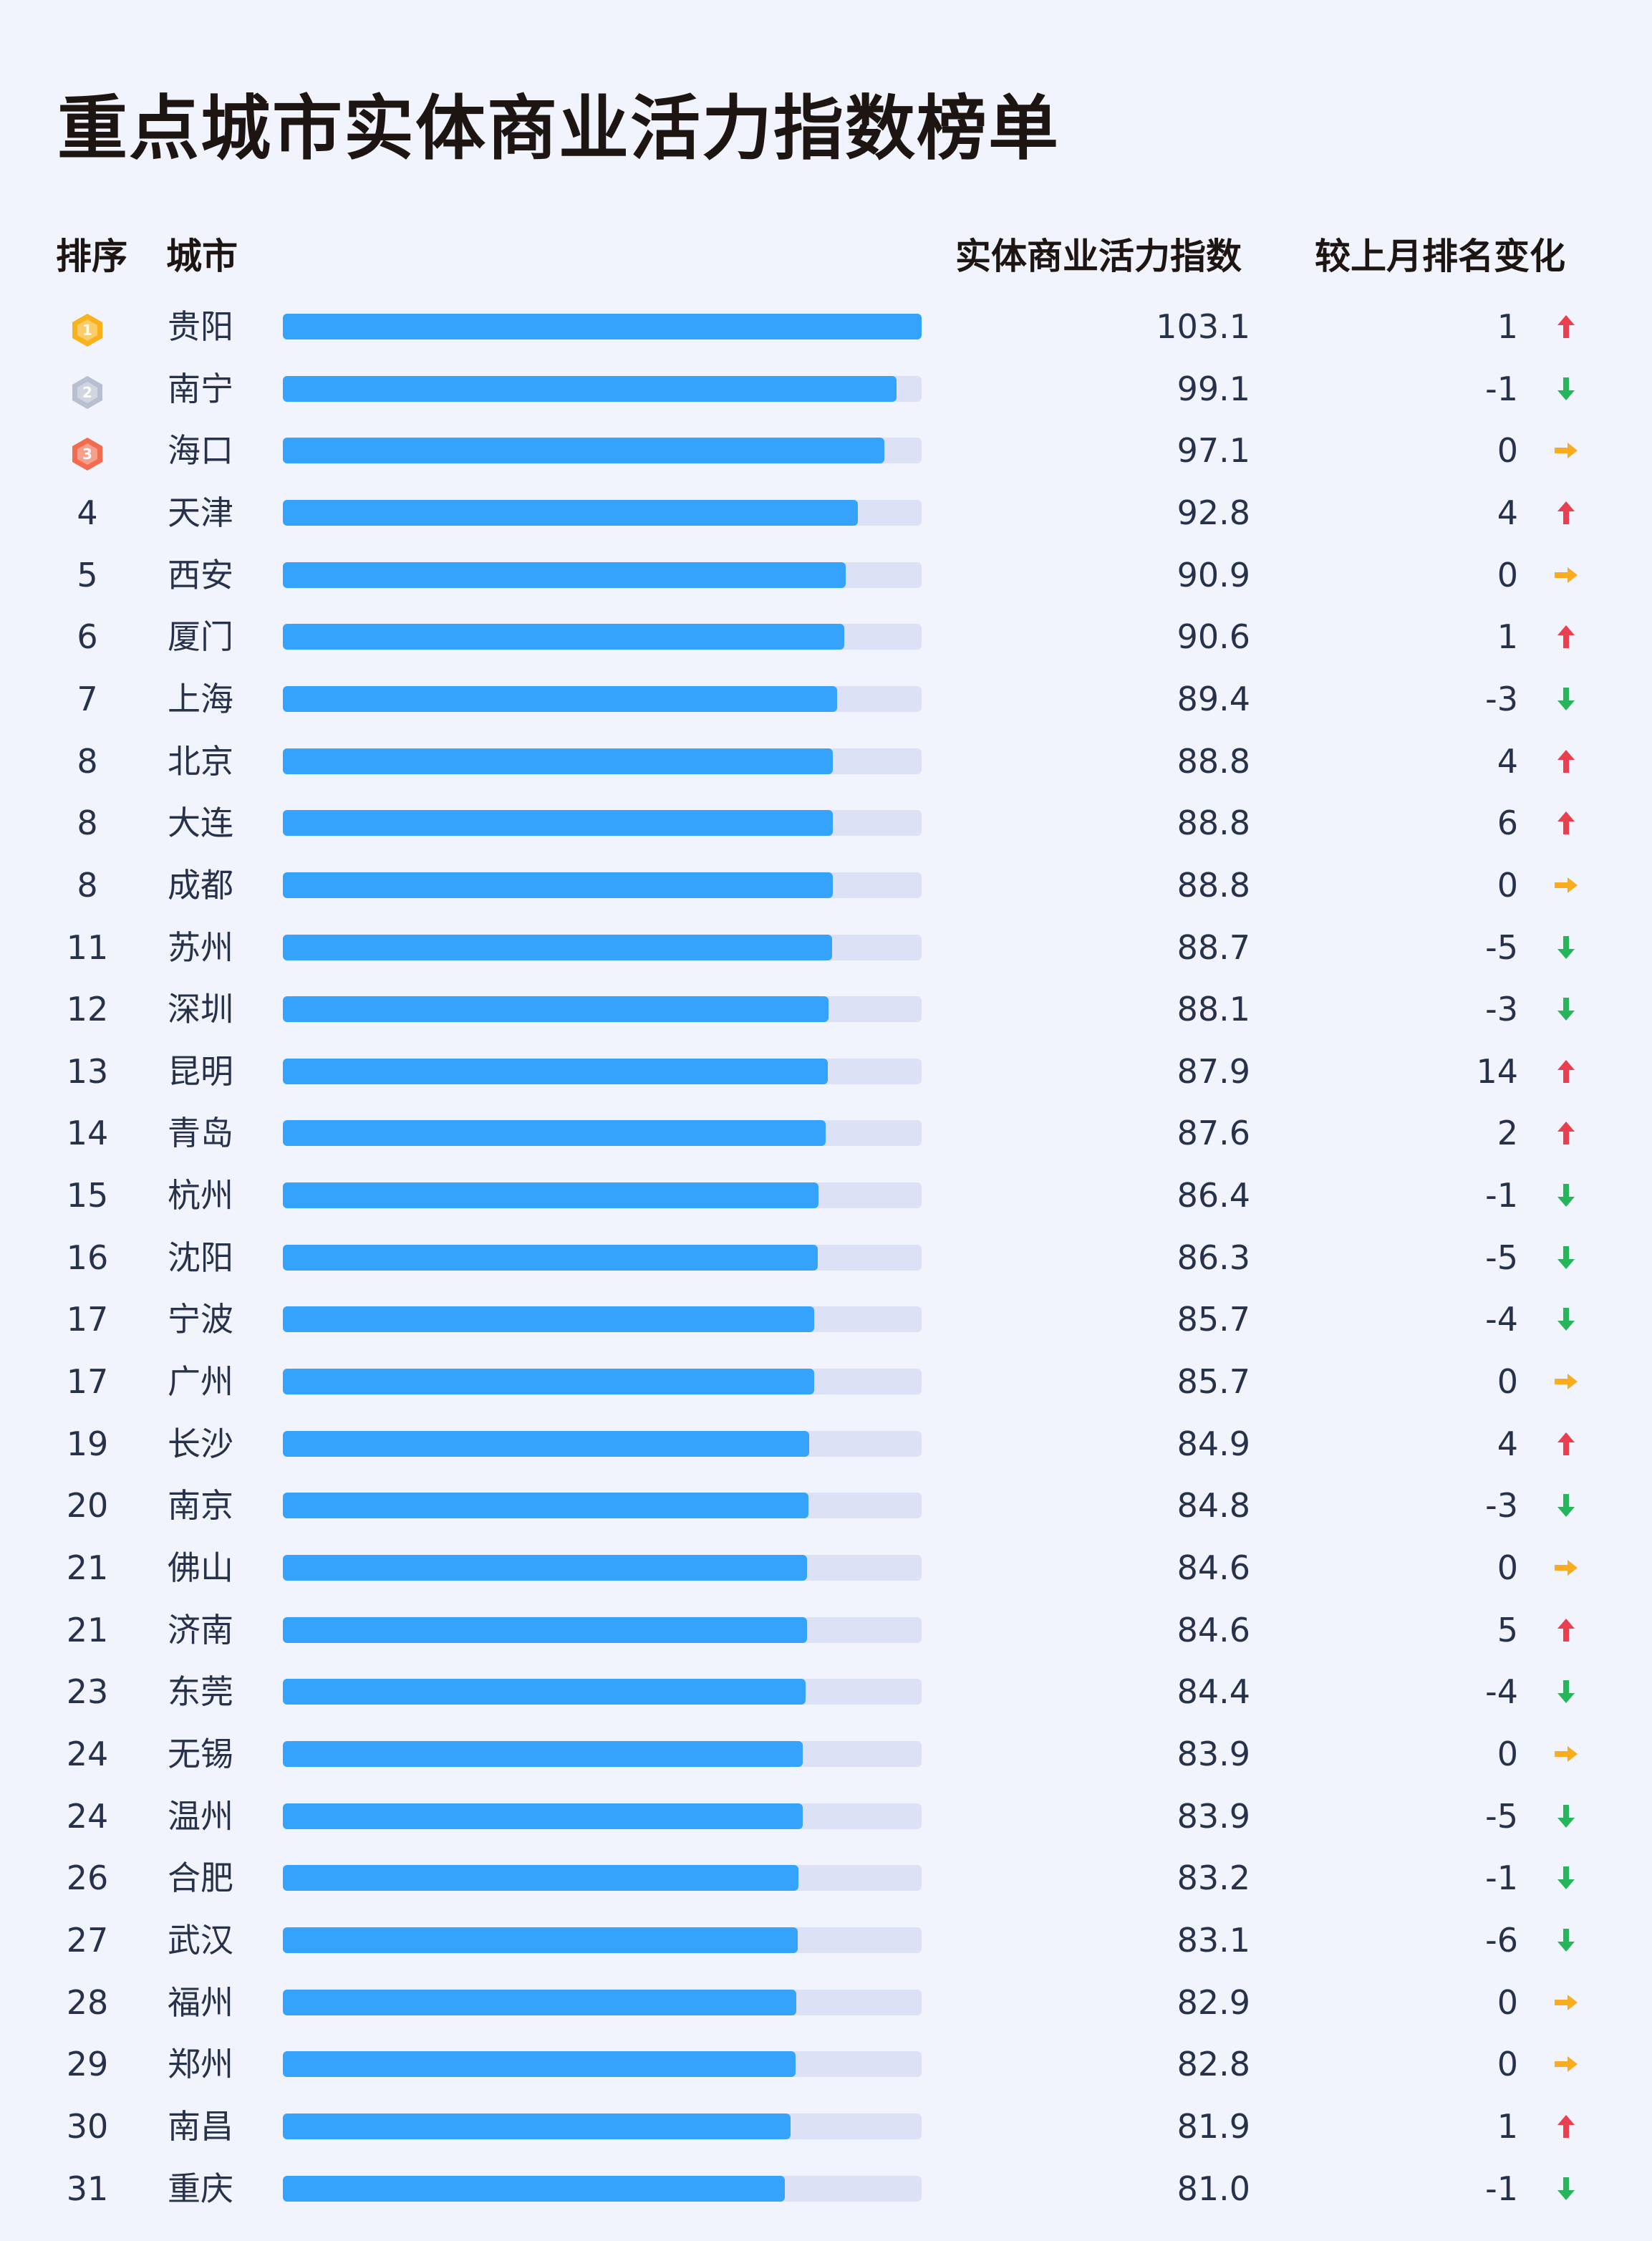 The image size is (1652, 2241). What do you see at coordinates (1213, 388) in the screenshot?
I see `index-value: 99.1` at bounding box center [1213, 388].